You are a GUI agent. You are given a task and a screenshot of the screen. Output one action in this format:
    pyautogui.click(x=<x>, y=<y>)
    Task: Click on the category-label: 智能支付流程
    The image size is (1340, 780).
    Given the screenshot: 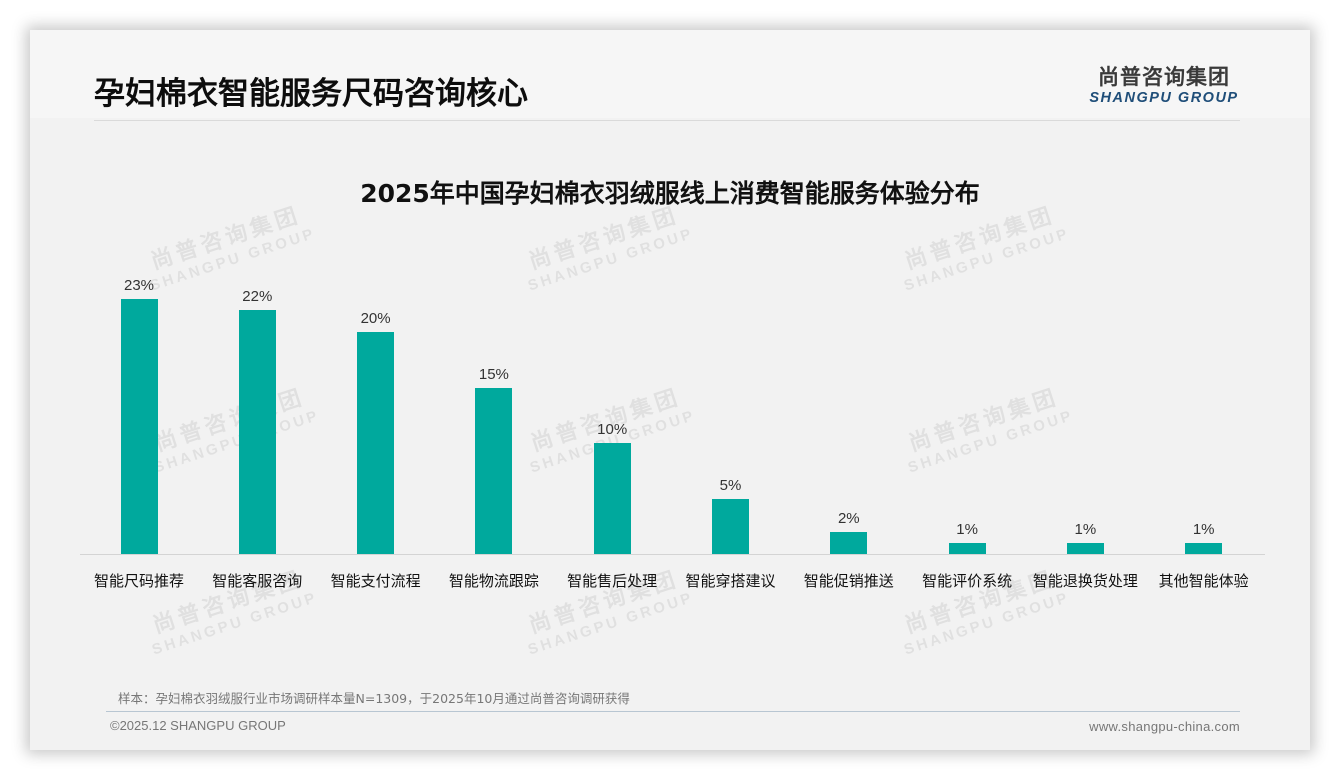 What is the action you would take?
    pyautogui.click(x=375, y=581)
    